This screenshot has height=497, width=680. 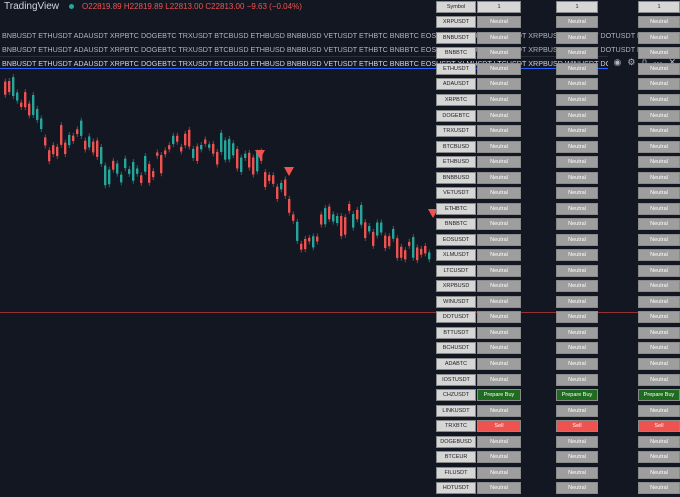 What do you see at coordinates (456, 426) in the screenshot?
I see `symbol-cell: TRXBTC` at bounding box center [456, 426].